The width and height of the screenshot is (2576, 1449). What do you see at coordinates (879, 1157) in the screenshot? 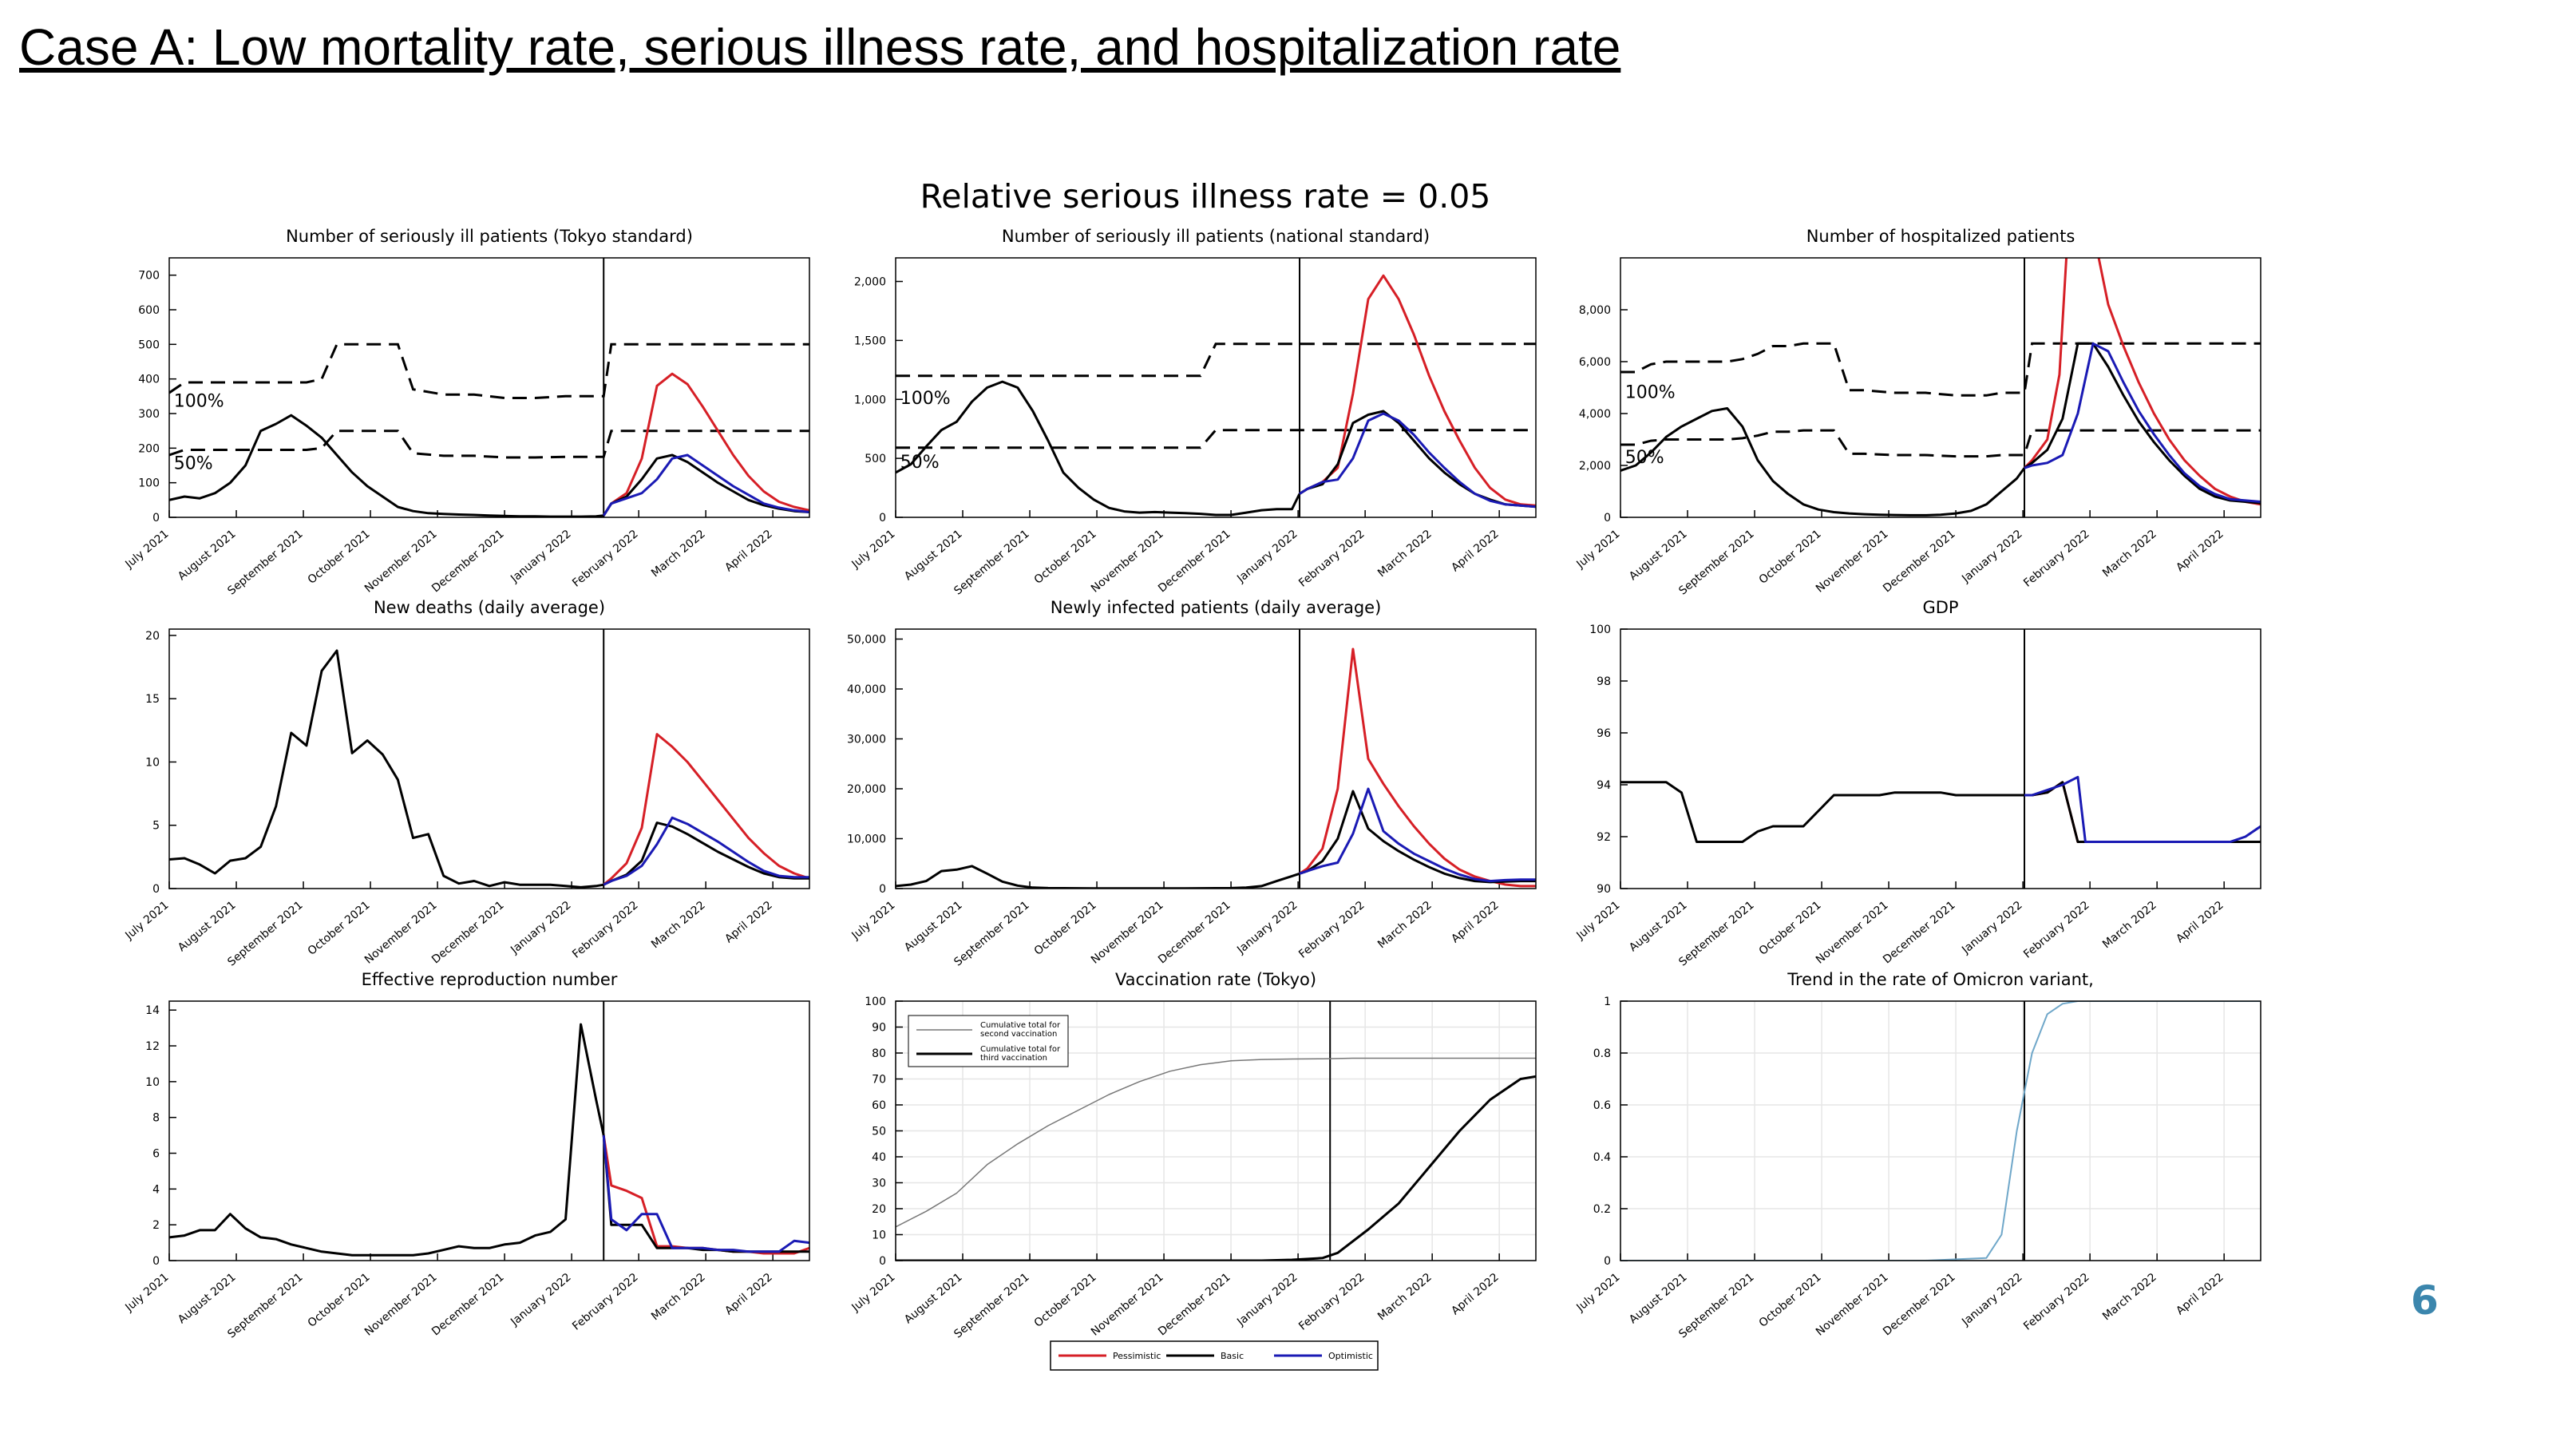
I see `y-tick-label: 40` at bounding box center [879, 1157].